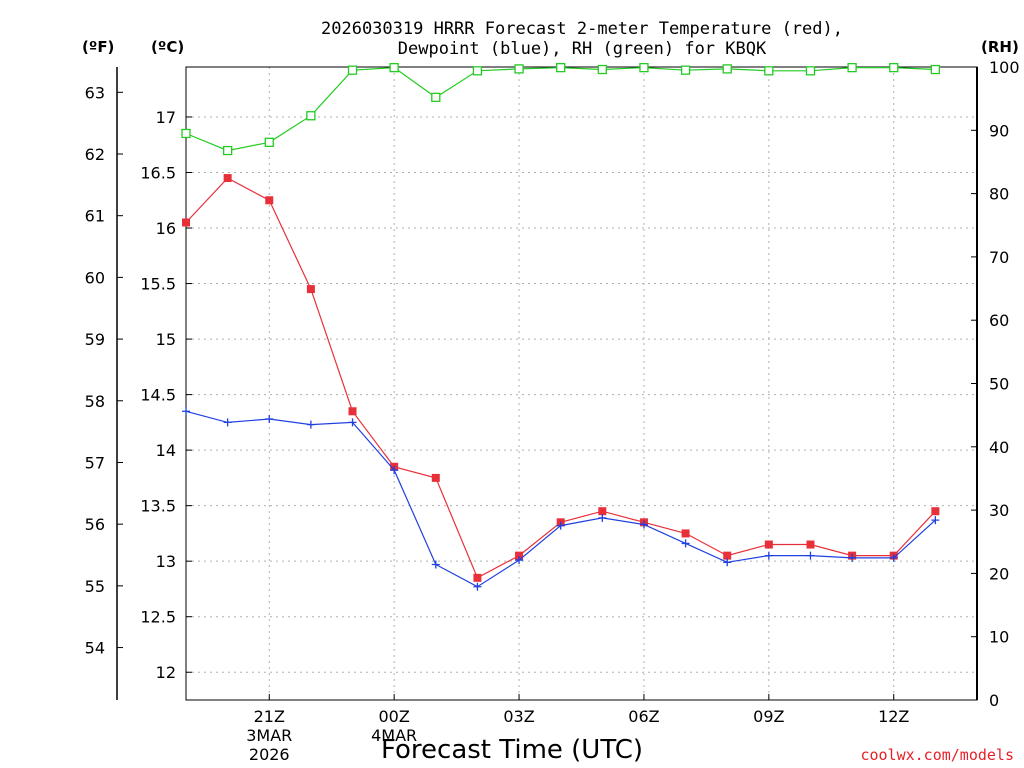  I want to click on celsius-unit-label: (ºC), so click(167, 47).